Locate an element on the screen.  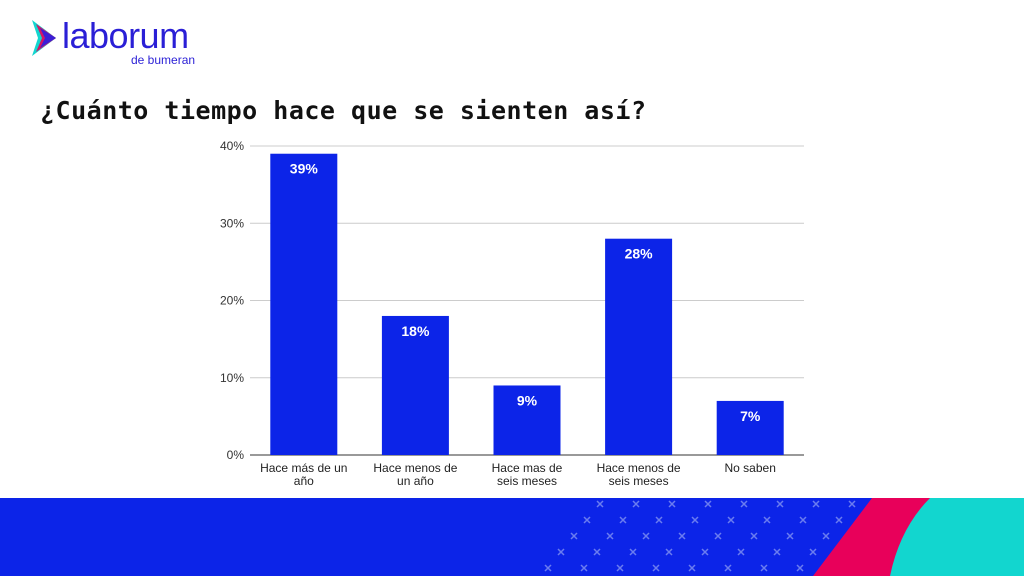
brand-name: laborum is located at coordinates (125, 35).